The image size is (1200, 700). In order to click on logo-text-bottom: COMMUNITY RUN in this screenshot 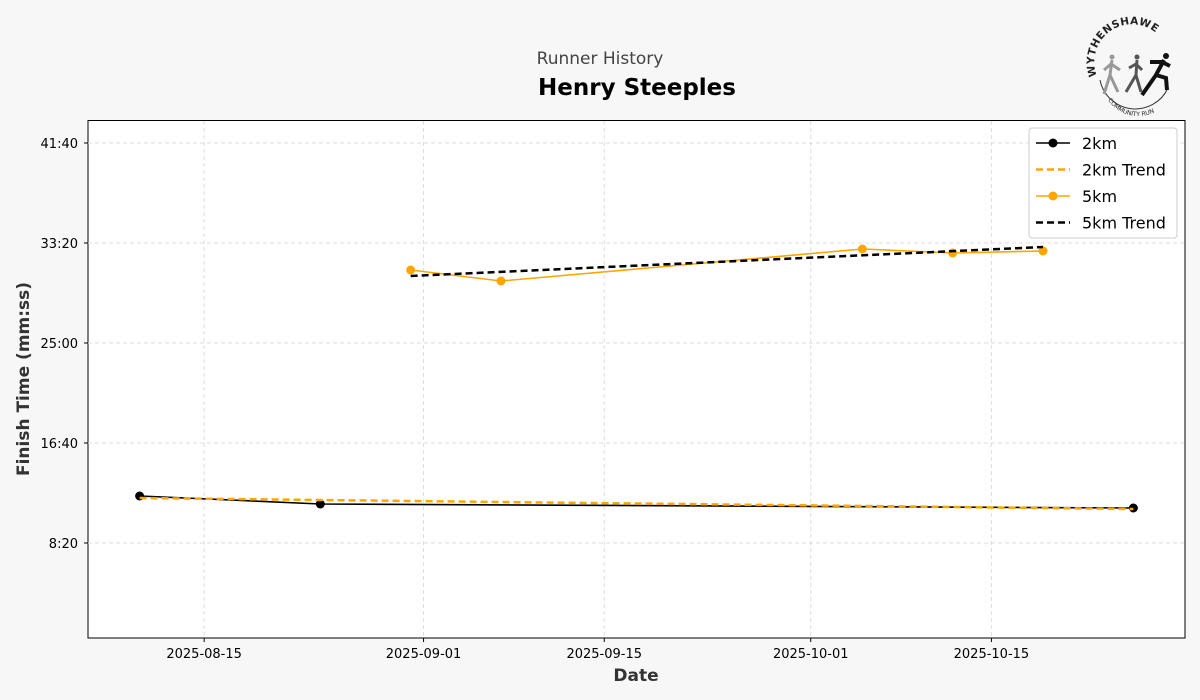, I will do `click(1130, 107)`.